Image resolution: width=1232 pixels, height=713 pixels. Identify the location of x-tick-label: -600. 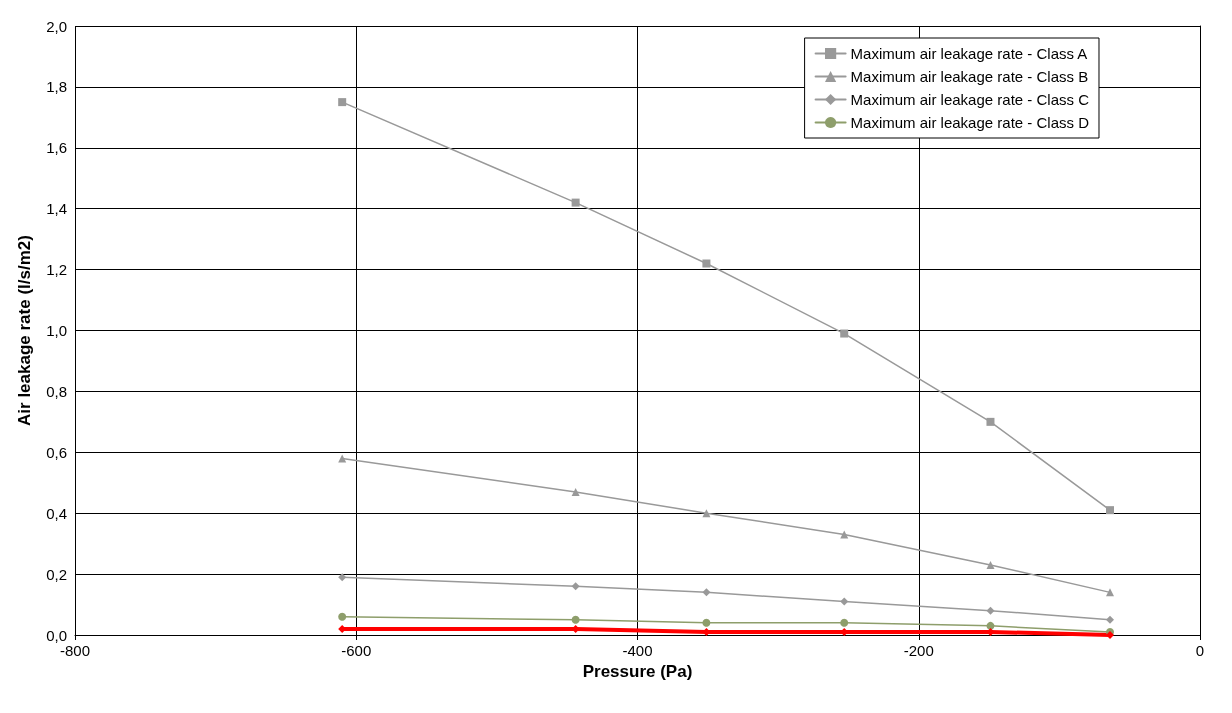
(356, 650).